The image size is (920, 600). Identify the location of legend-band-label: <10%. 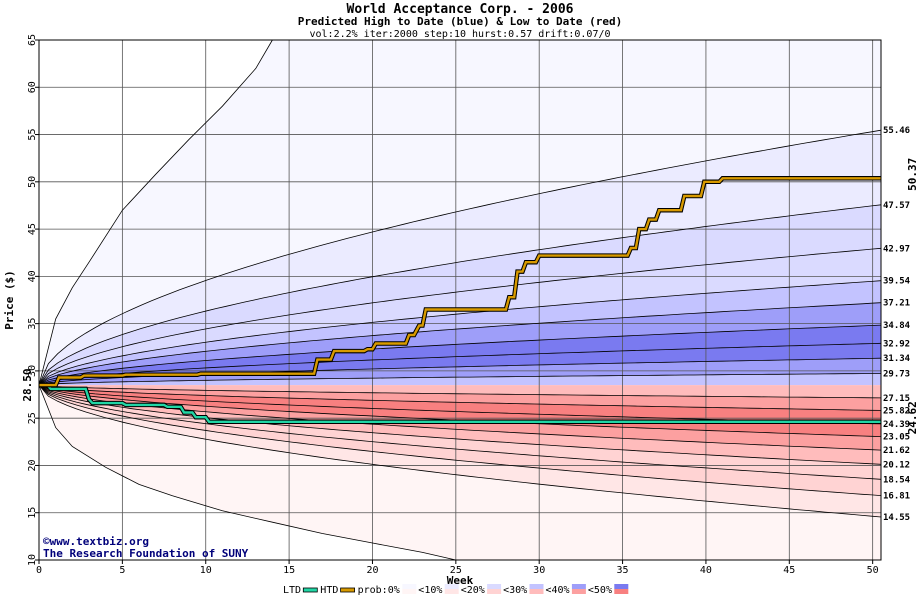
(430, 590).